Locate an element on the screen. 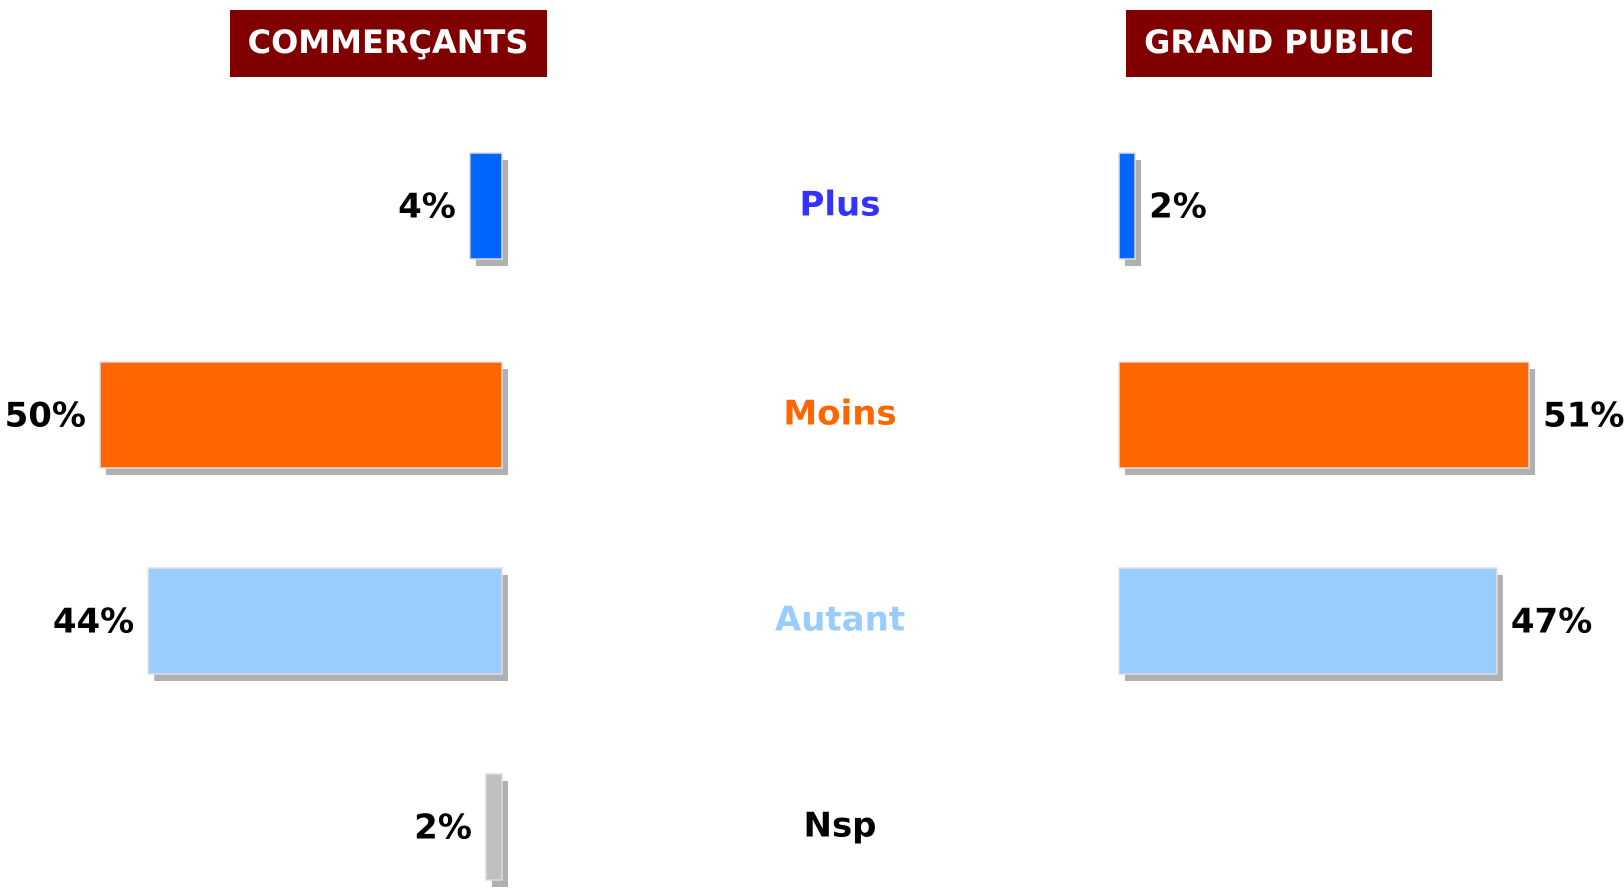 This screenshot has height=888, width=1624. series-title: COMMERÇANTS is located at coordinates (388, 42).